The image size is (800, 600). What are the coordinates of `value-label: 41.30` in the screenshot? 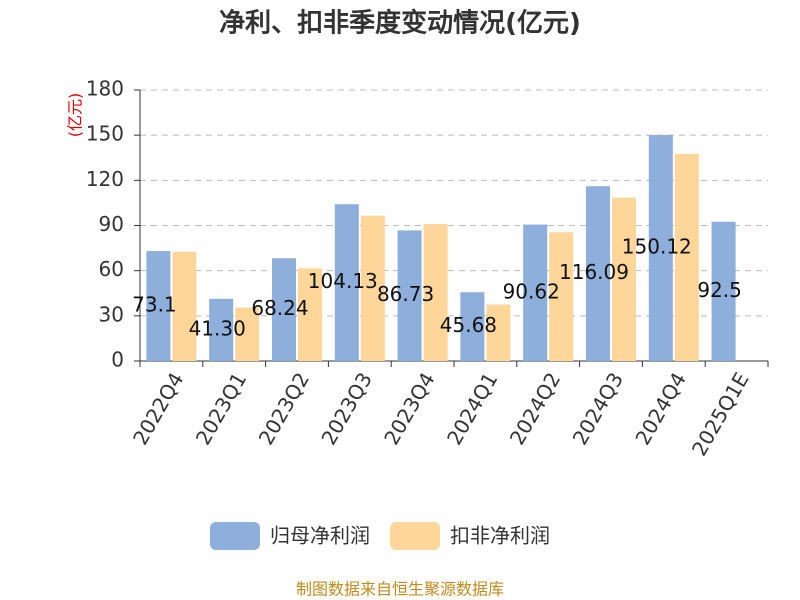 It's located at (217, 328).